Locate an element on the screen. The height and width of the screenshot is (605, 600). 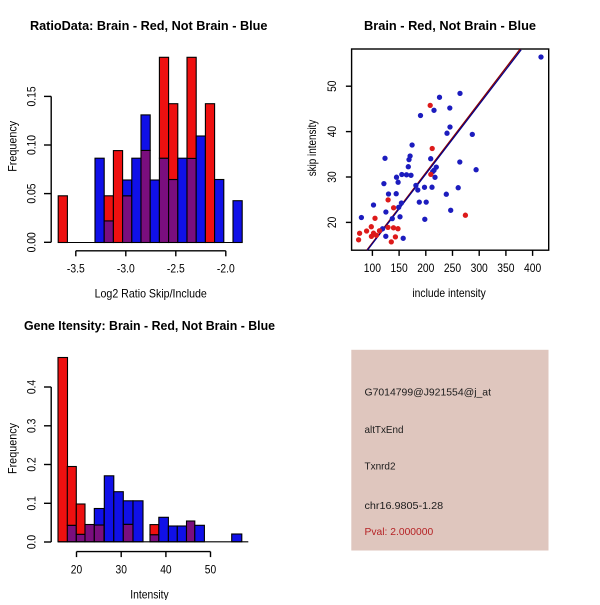
svg-text: Txnrd2 is located at coordinates (380, 466).